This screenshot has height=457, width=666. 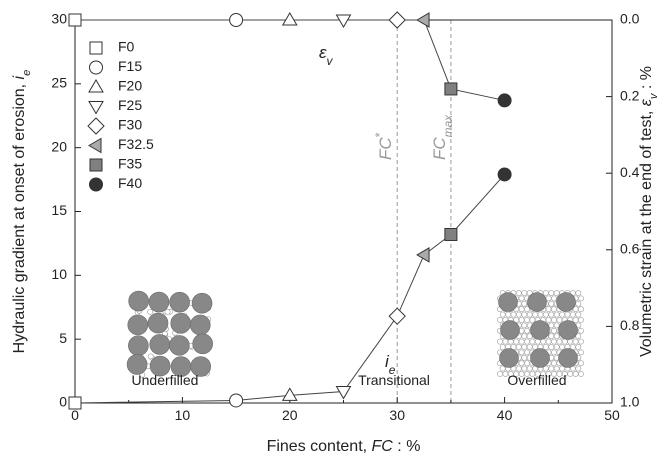 I want to click on series-line-ev, so click(x=290, y=60).